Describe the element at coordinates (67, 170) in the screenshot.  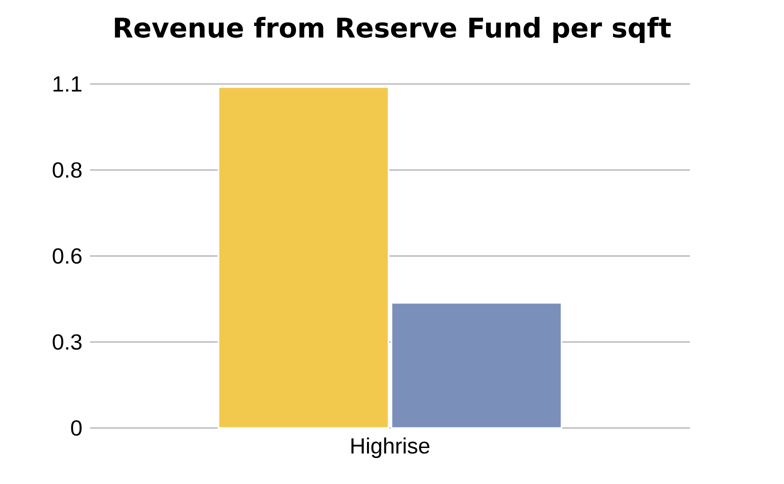
I see `y-tick-label: 0.8` at that location.